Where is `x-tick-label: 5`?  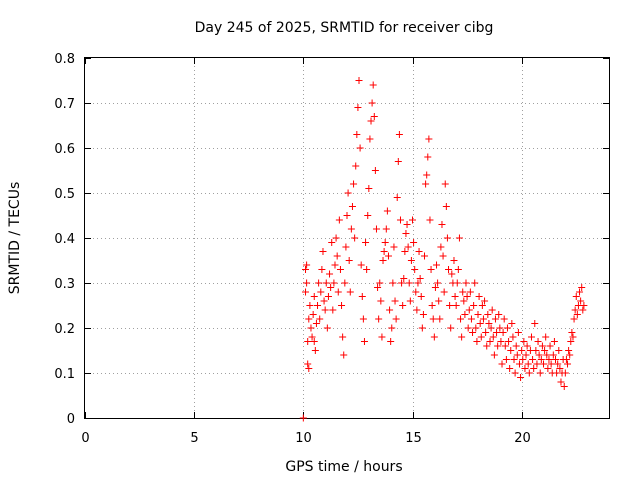
x-tick-label: 5 is located at coordinates (194, 438).